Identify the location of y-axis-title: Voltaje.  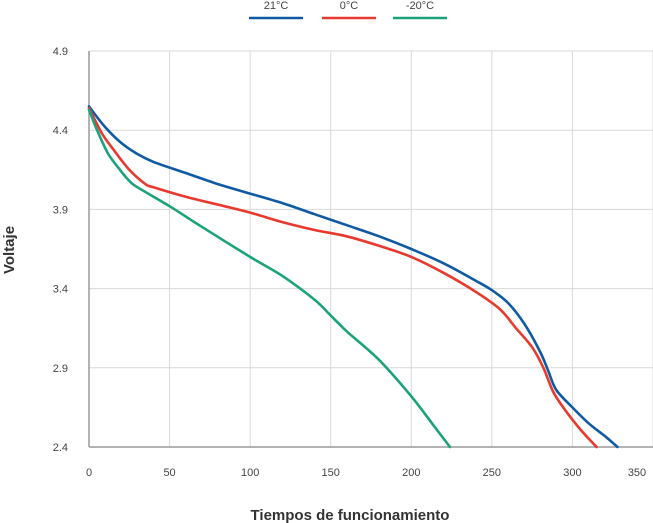
(9, 250).